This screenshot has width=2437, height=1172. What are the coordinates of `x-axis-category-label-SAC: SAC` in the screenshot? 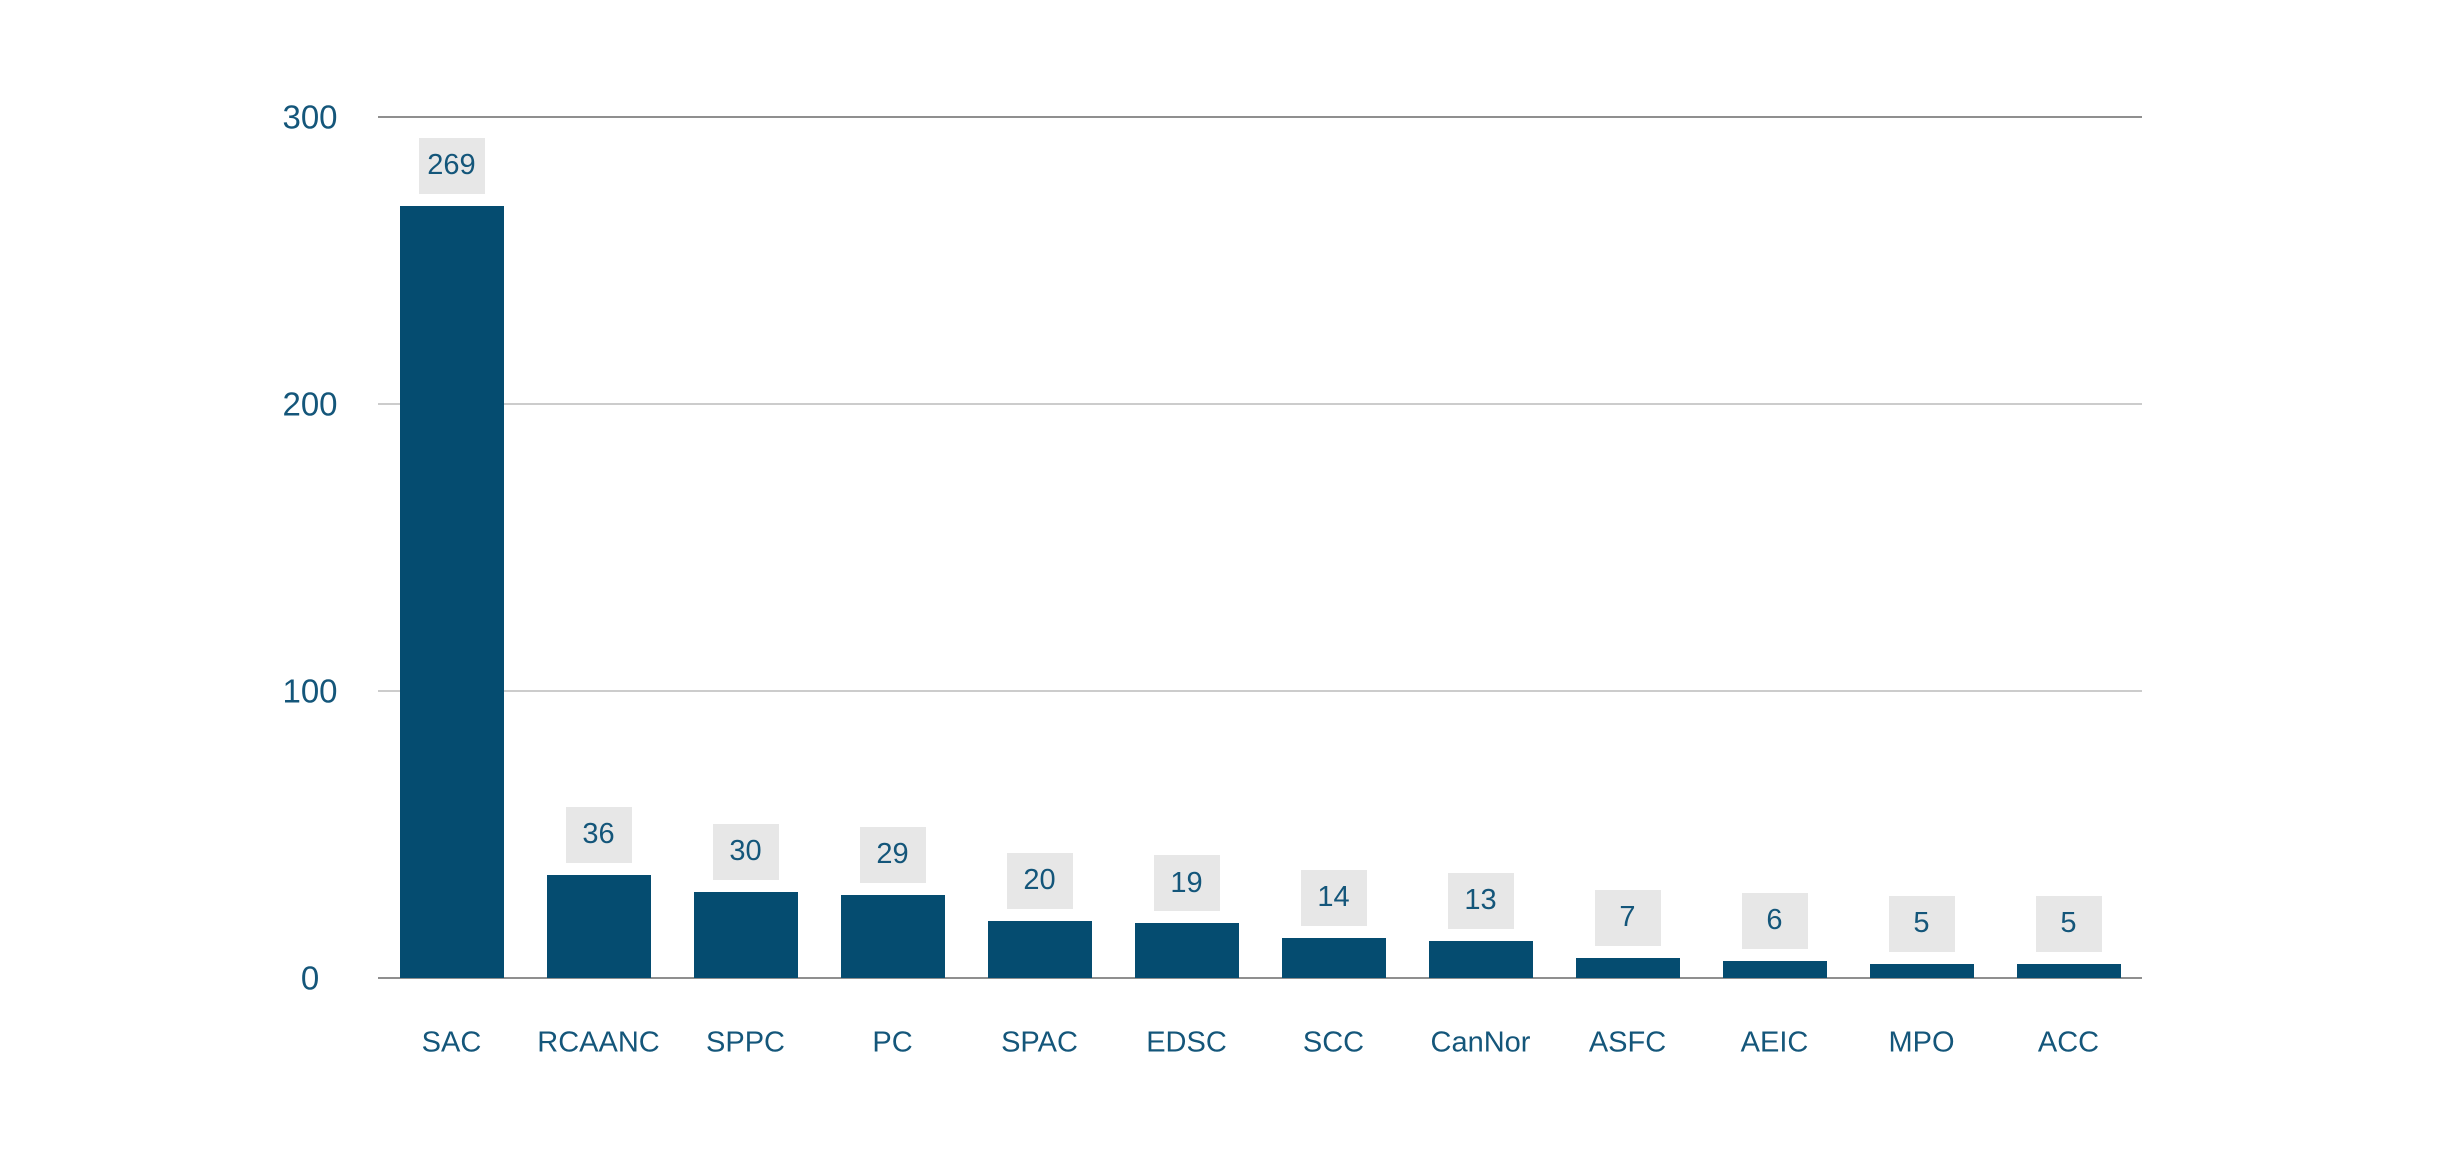 It's located at (451, 1042).